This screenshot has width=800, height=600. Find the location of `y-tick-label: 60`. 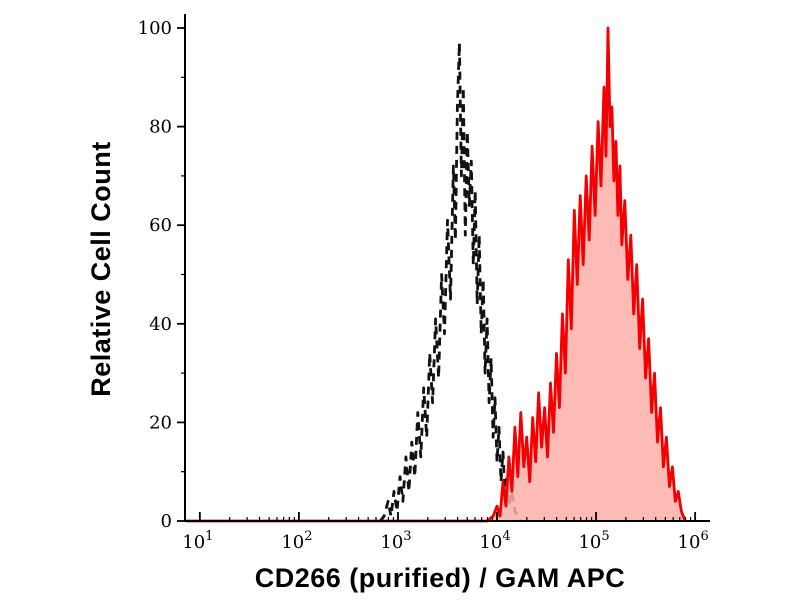

y-tick-label: 60 is located at coordinates (160, 225).